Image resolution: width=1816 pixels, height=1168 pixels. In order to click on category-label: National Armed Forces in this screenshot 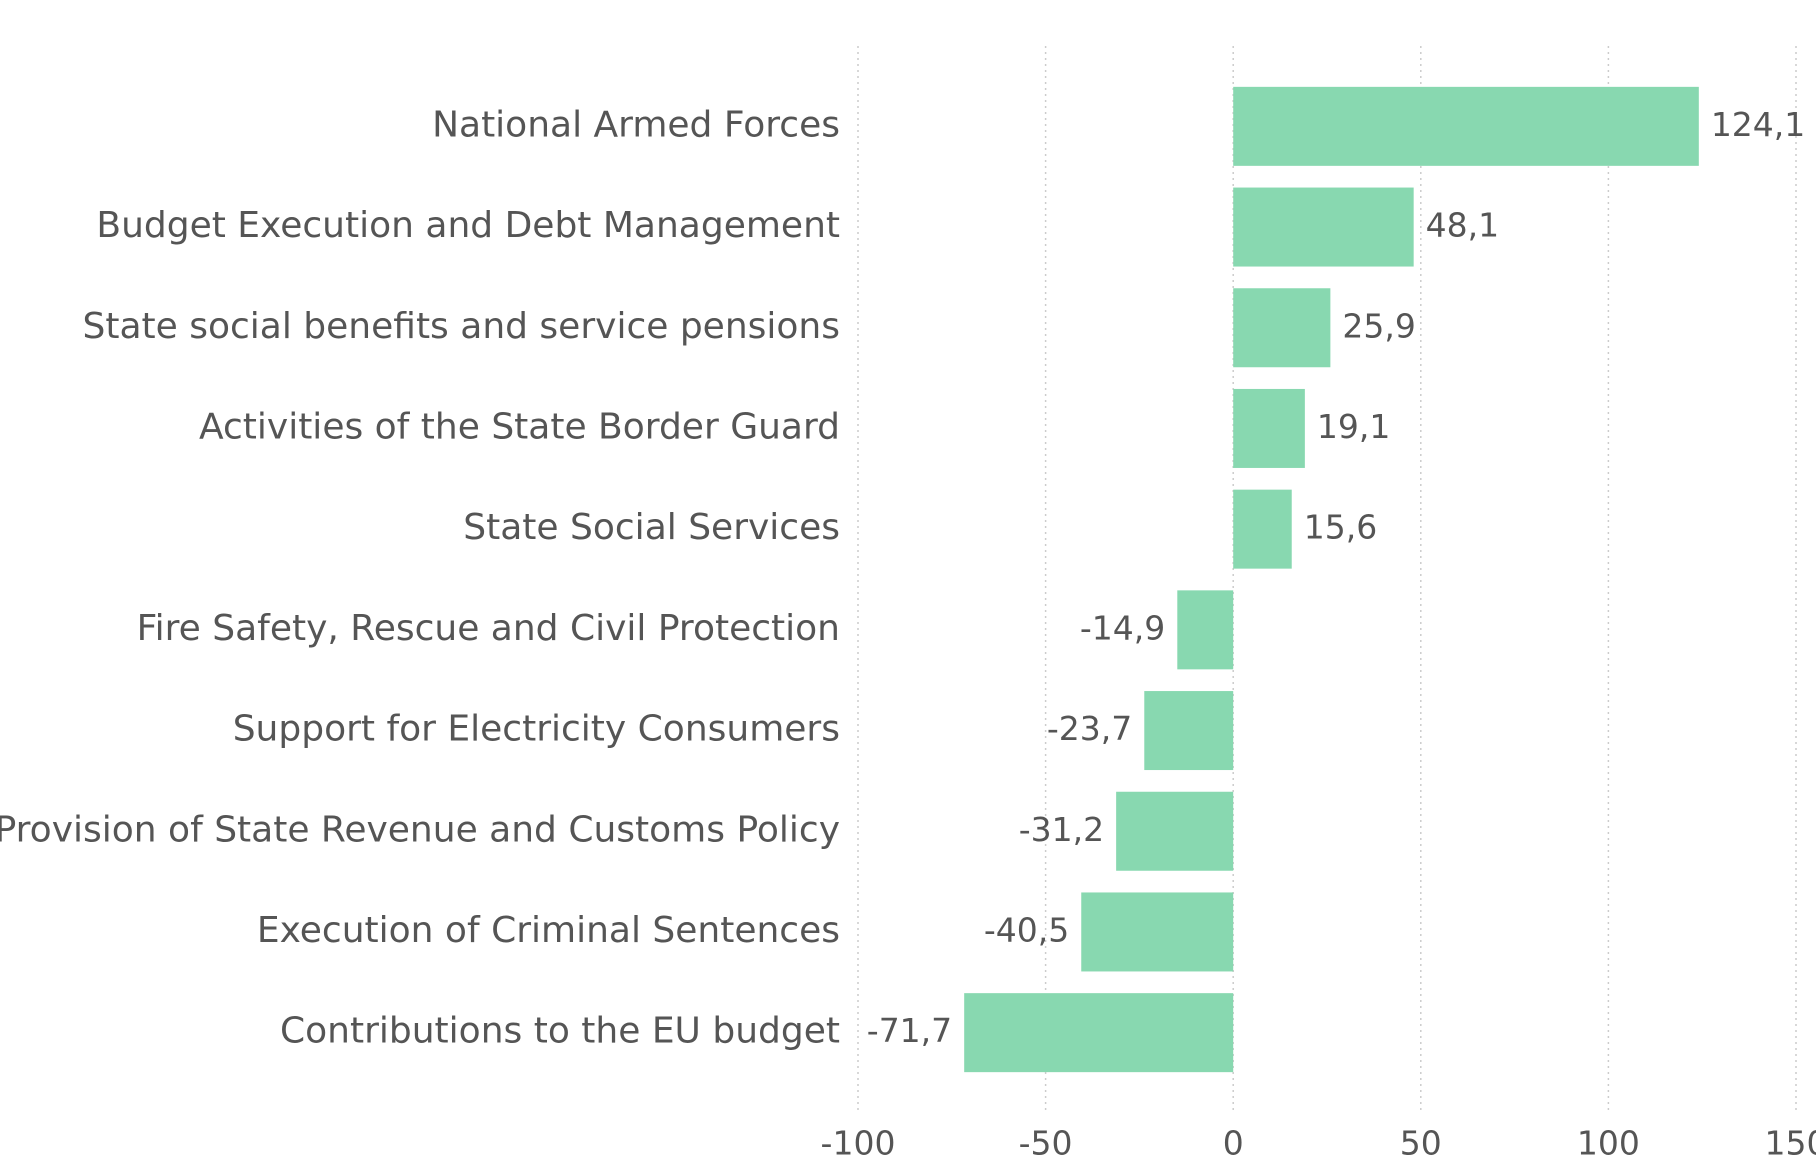, I will do `click(636, 124)`.